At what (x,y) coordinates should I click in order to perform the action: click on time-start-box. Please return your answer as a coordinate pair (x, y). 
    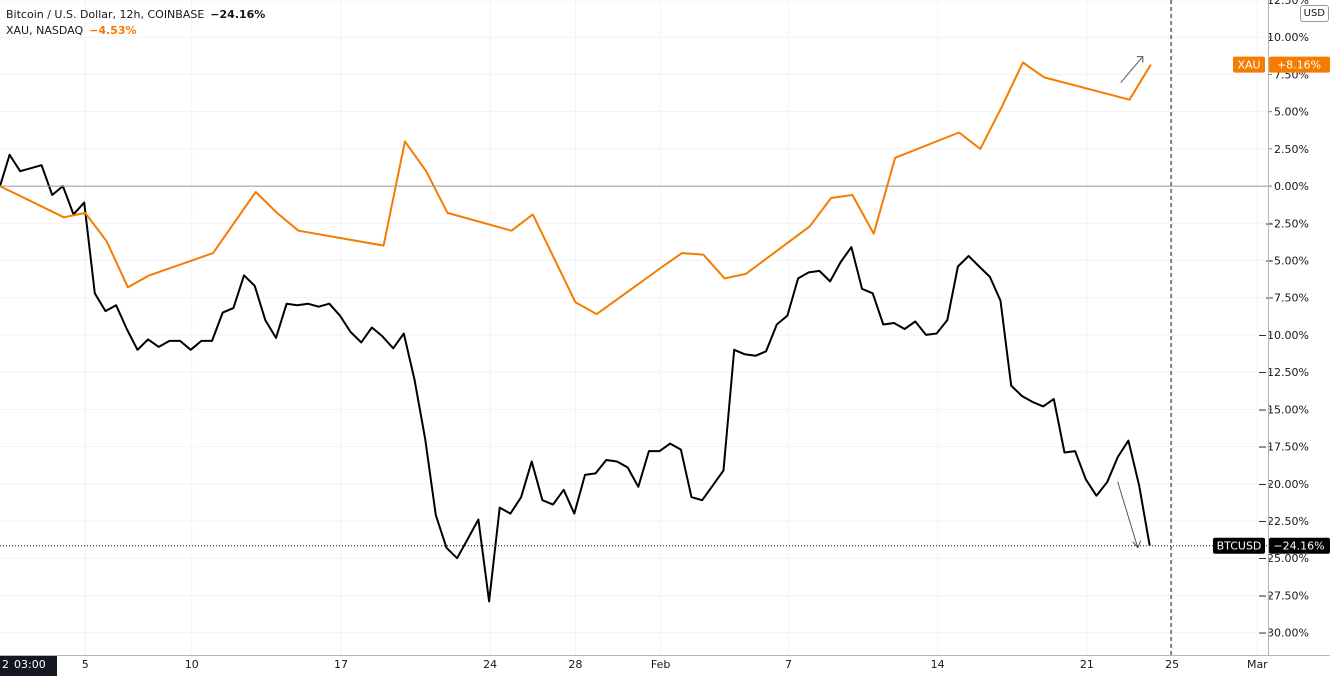
    Looking at the image, I should click on (28, 666).